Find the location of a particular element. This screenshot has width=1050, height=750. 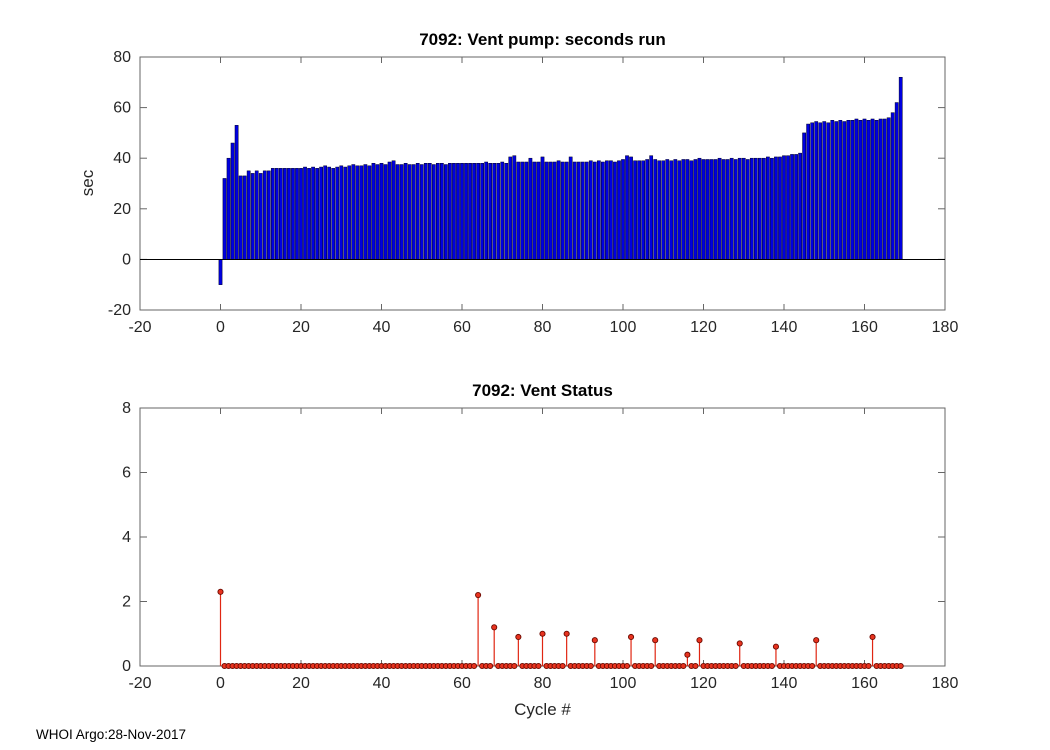

y-tick-label: 20 is located at coordinates (122, 209).